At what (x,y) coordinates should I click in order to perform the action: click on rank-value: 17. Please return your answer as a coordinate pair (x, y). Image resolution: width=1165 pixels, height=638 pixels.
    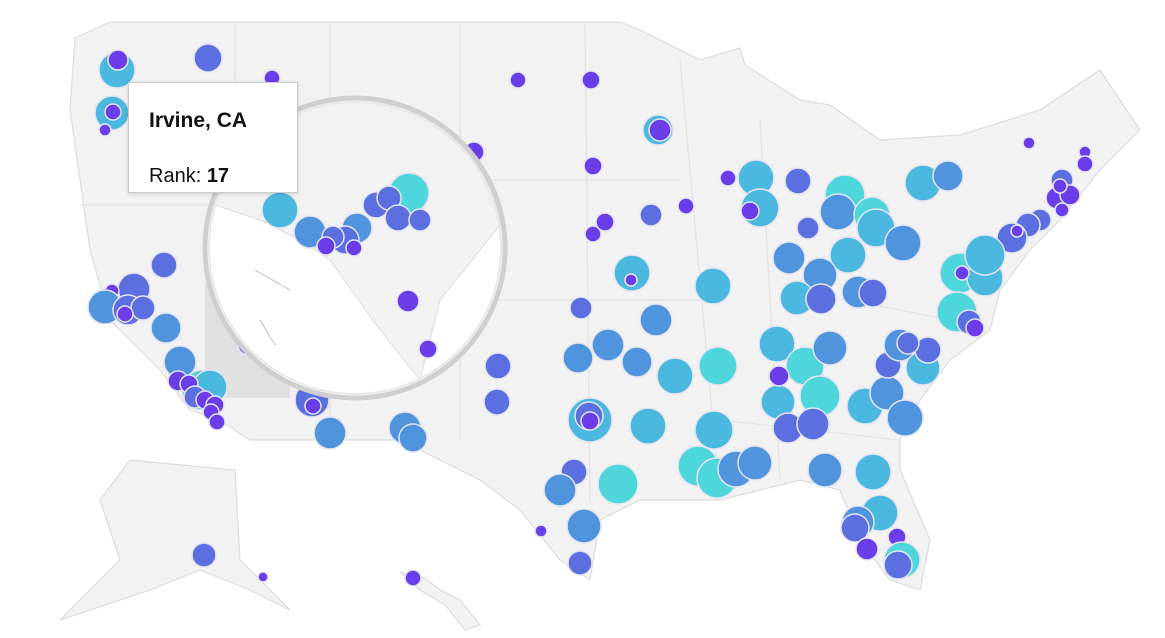
    Looking at the image, I should click on (218, 176).